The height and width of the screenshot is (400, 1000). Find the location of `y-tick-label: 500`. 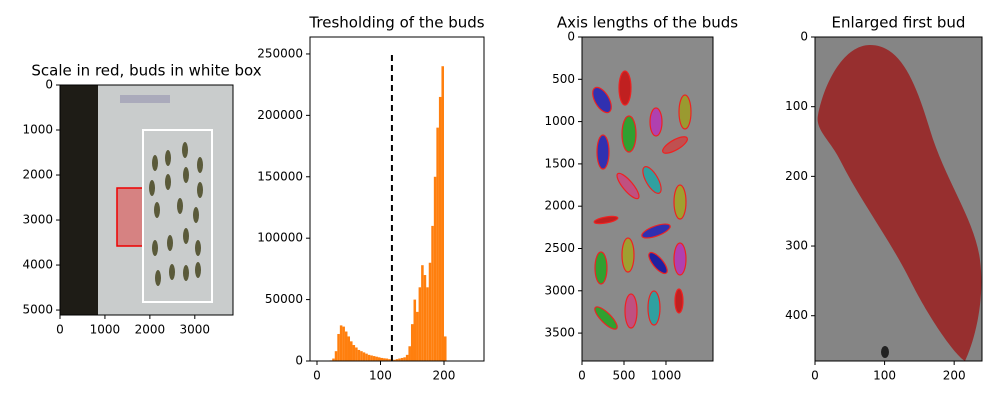

y-tick-label: 500 is located at coordinates (563, 79).